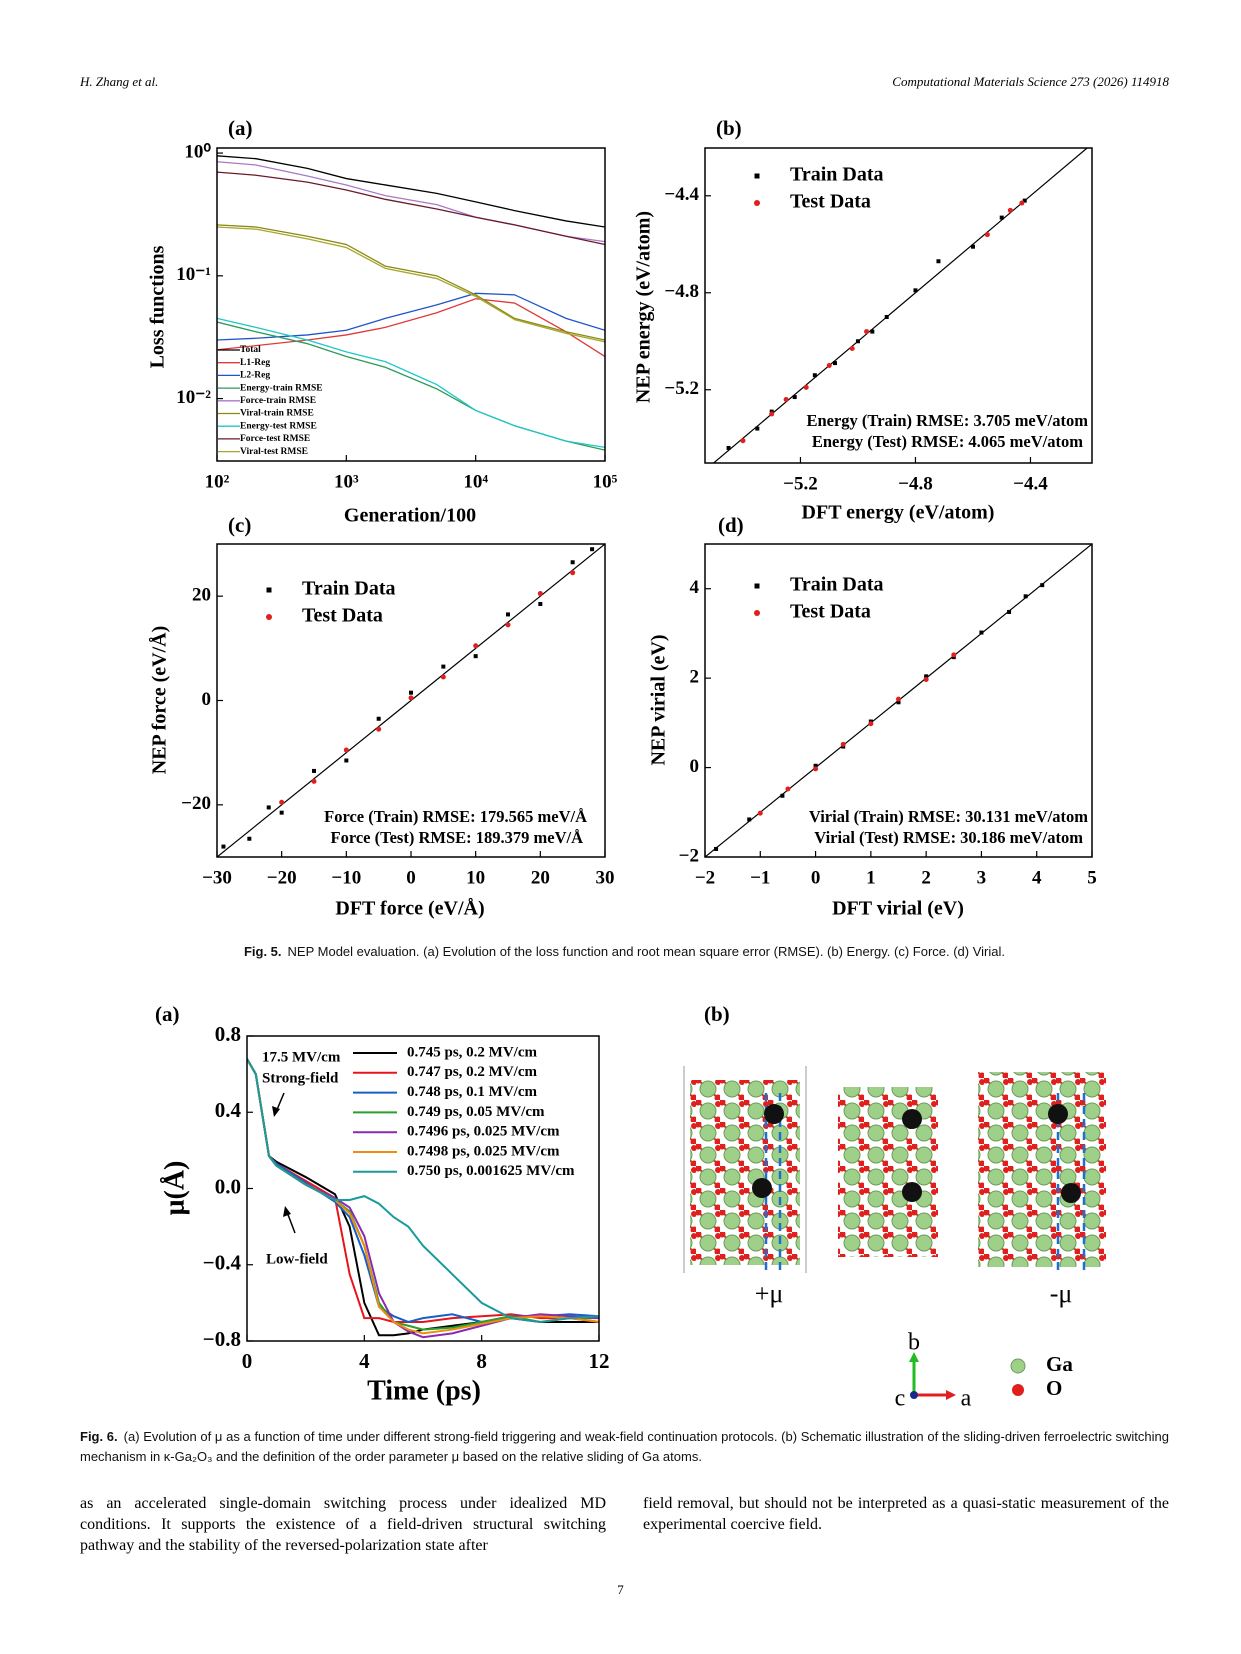 The image size is (1241, 1654). What do you see at coordinates (193, 397) in the screenshot?
I see `y-tick-label: 10⁻²` at bounding box center [193, 397].